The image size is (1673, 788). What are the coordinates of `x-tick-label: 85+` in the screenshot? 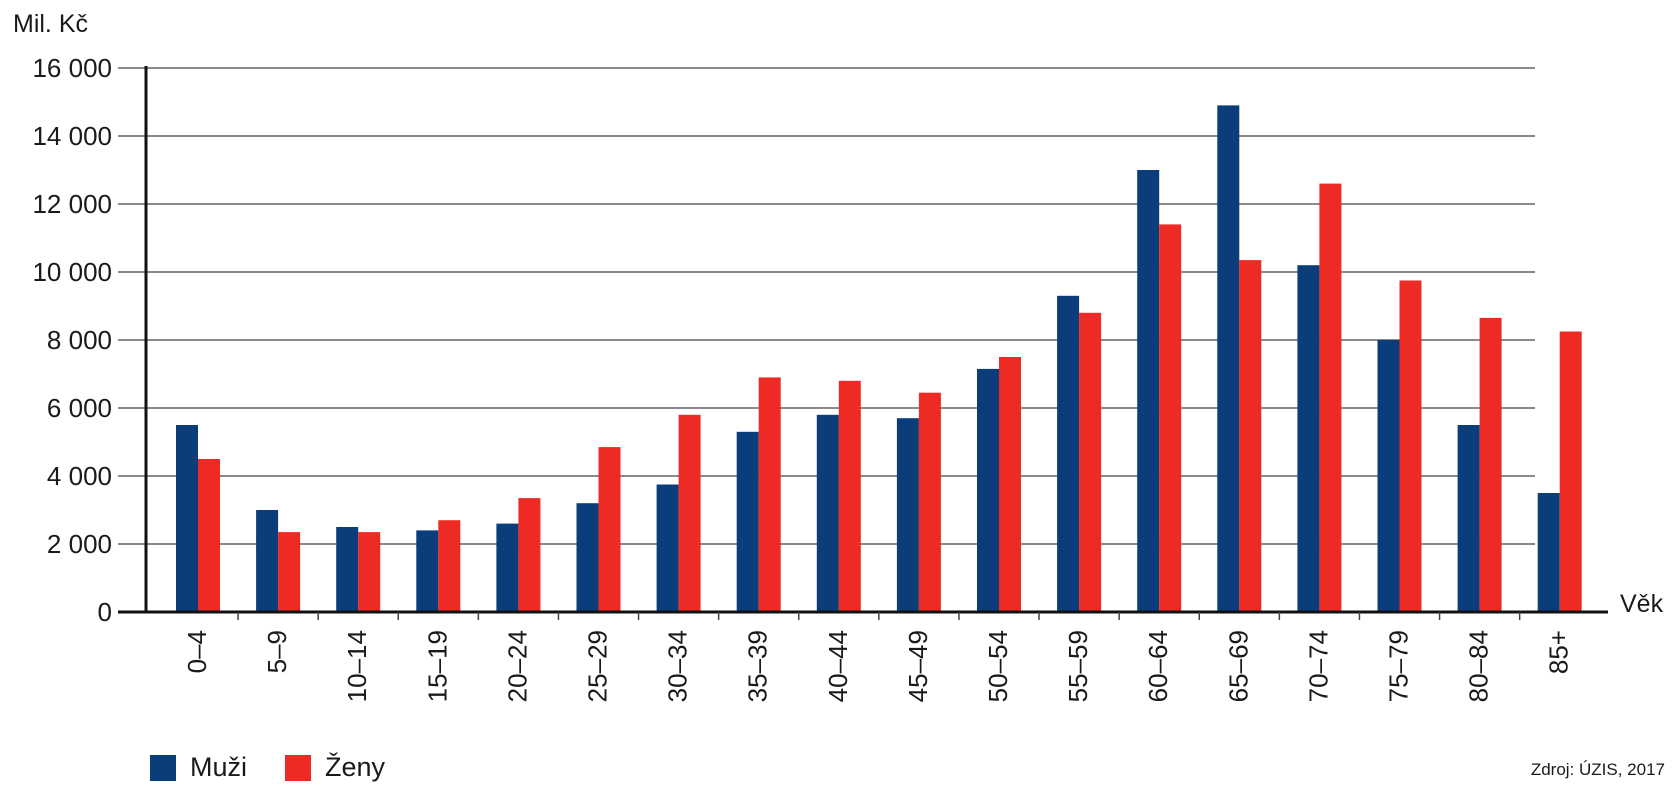 It's located at (1559, 652).